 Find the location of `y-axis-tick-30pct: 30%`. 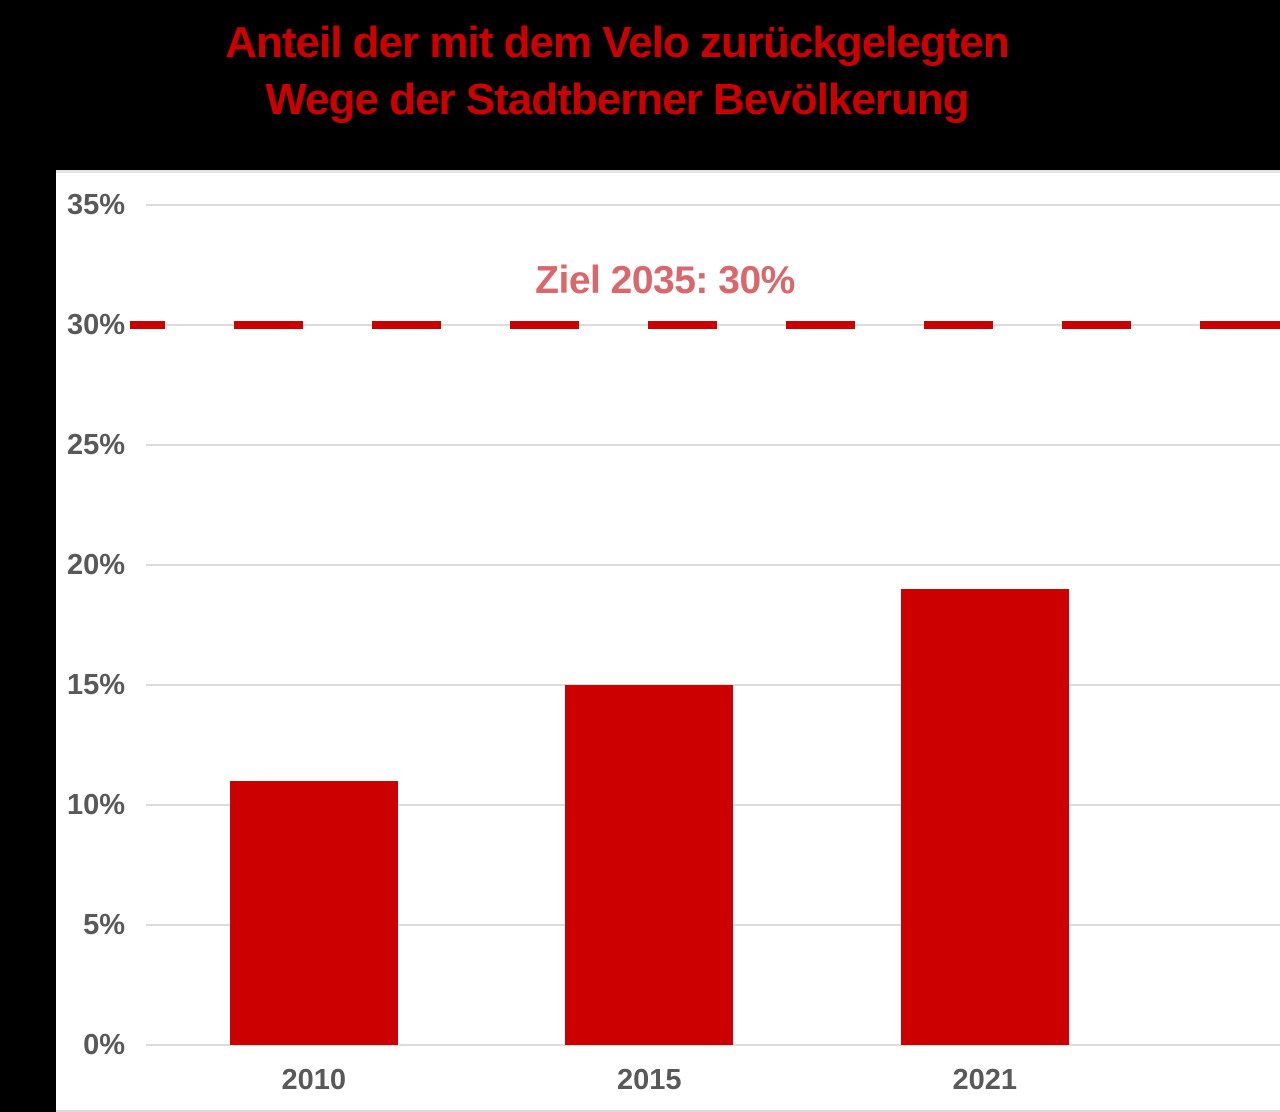

y-axis-tick-30pct: 30% is located at coordinates (95, 325).